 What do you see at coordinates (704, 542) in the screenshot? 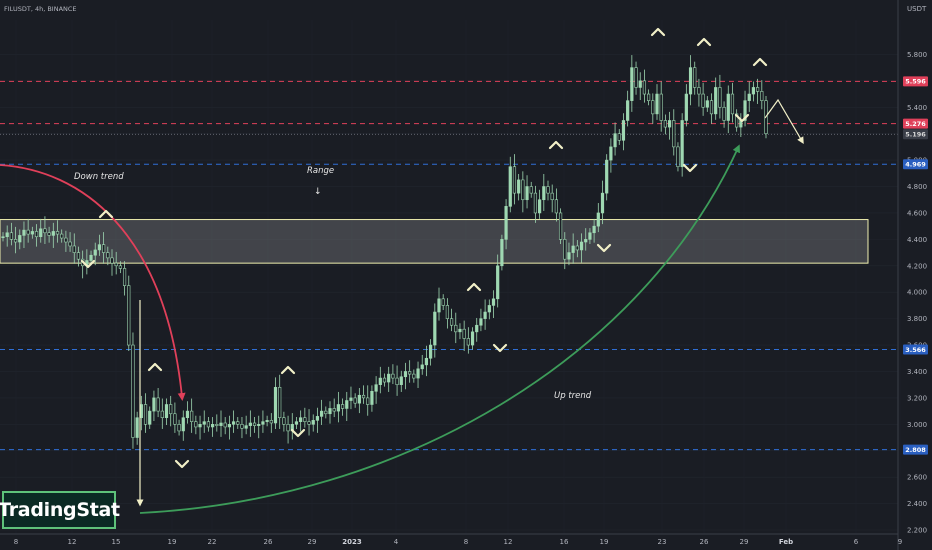
I see `x-tick-label: 26` at bounding box center [704, 542].